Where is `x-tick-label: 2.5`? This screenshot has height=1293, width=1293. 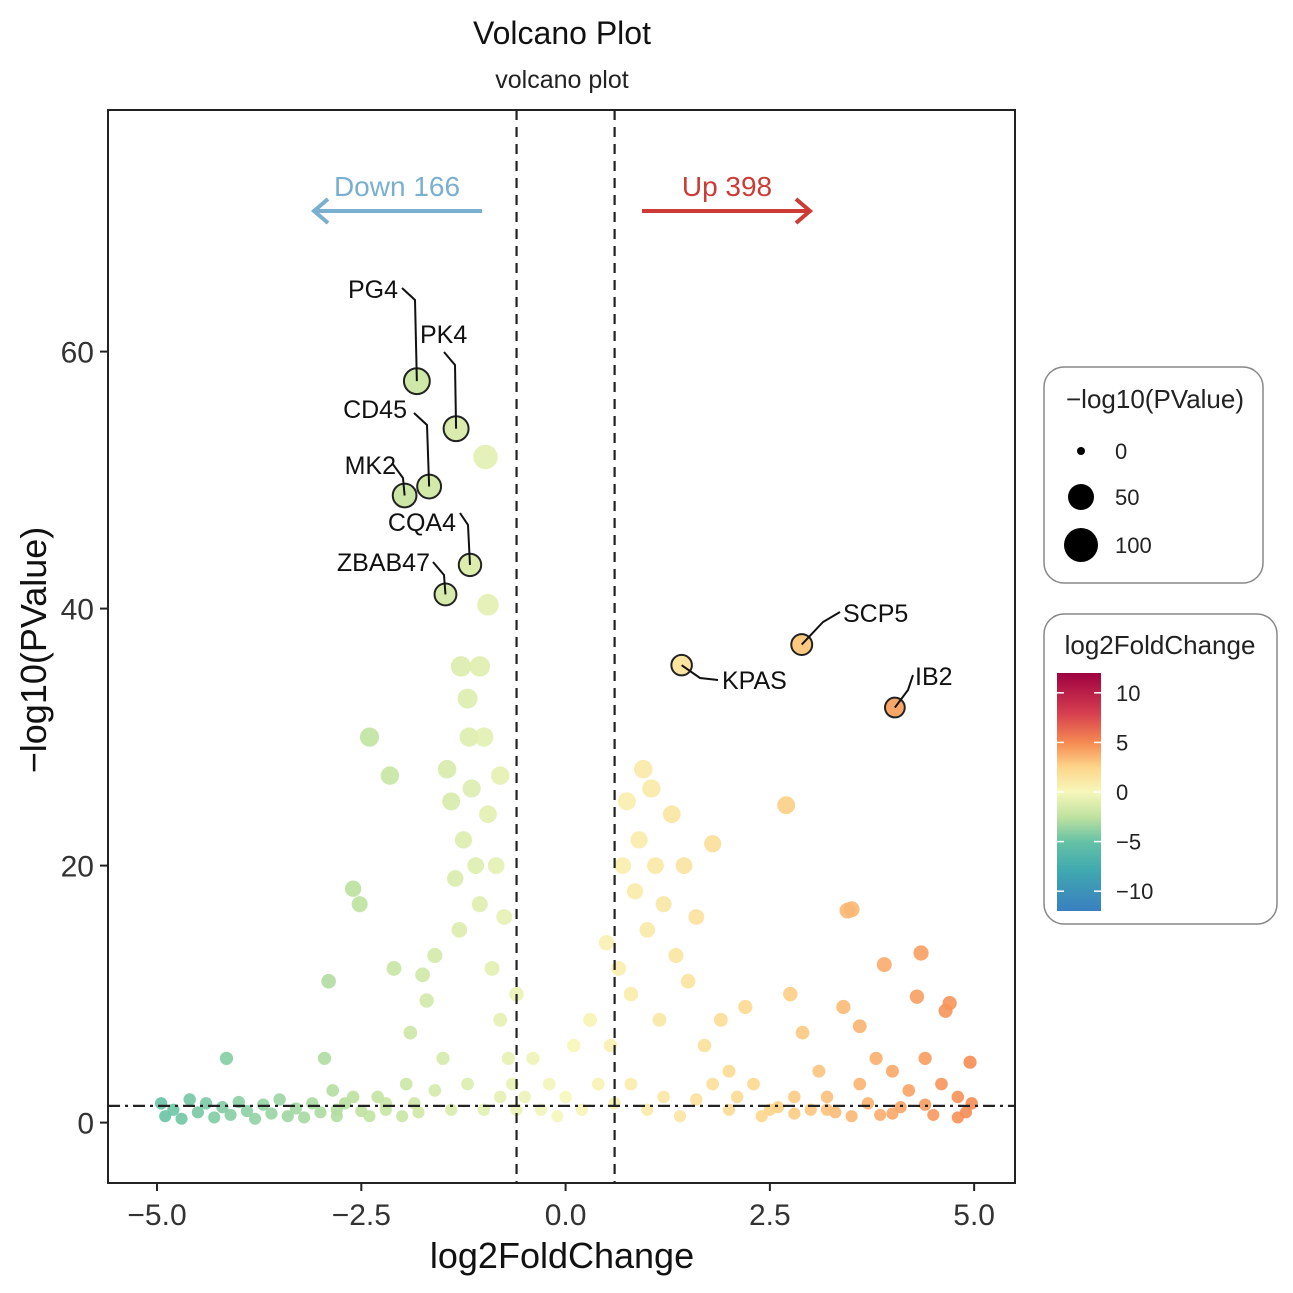 x-tick-label: 2.5 is located at coordinates (770, 1215).